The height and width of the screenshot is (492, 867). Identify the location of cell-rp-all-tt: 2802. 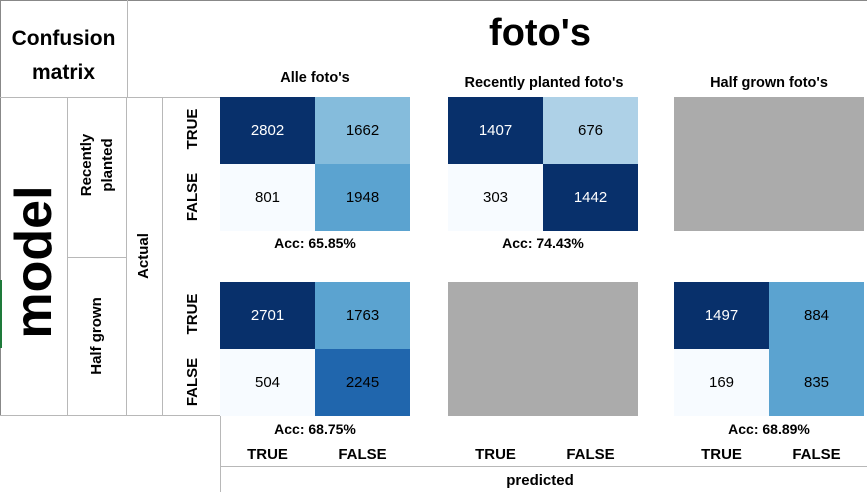
(267, 130).